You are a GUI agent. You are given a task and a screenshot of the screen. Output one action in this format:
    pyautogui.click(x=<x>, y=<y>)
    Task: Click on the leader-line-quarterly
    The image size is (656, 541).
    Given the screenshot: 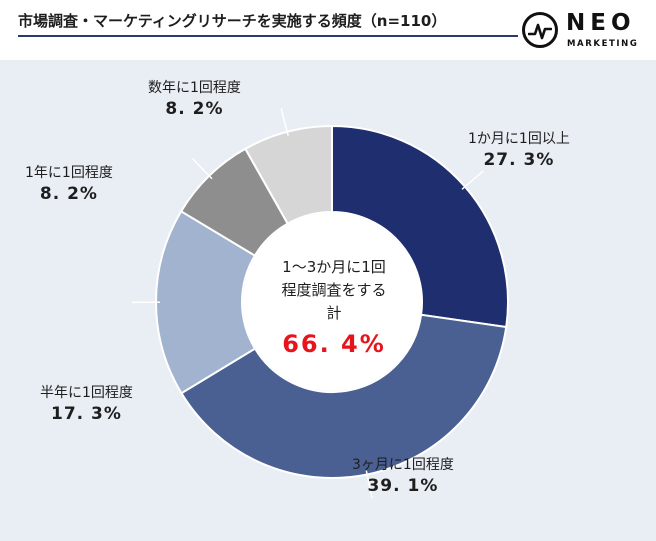 What is the action you would take?
    pyautogui.click(x=369, y=484)
    